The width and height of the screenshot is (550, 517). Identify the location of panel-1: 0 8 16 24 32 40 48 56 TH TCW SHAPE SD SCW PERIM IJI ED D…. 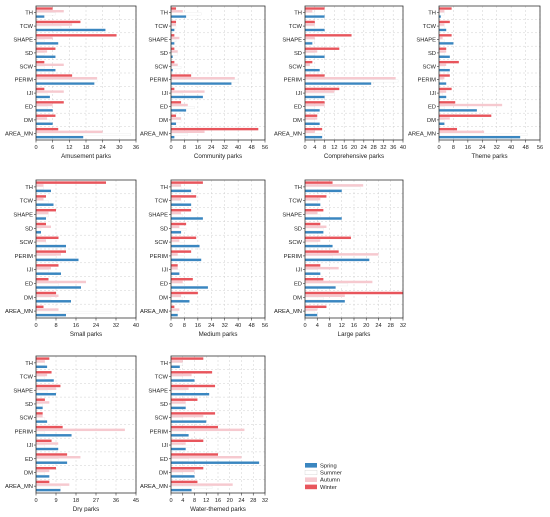
(204, 82).